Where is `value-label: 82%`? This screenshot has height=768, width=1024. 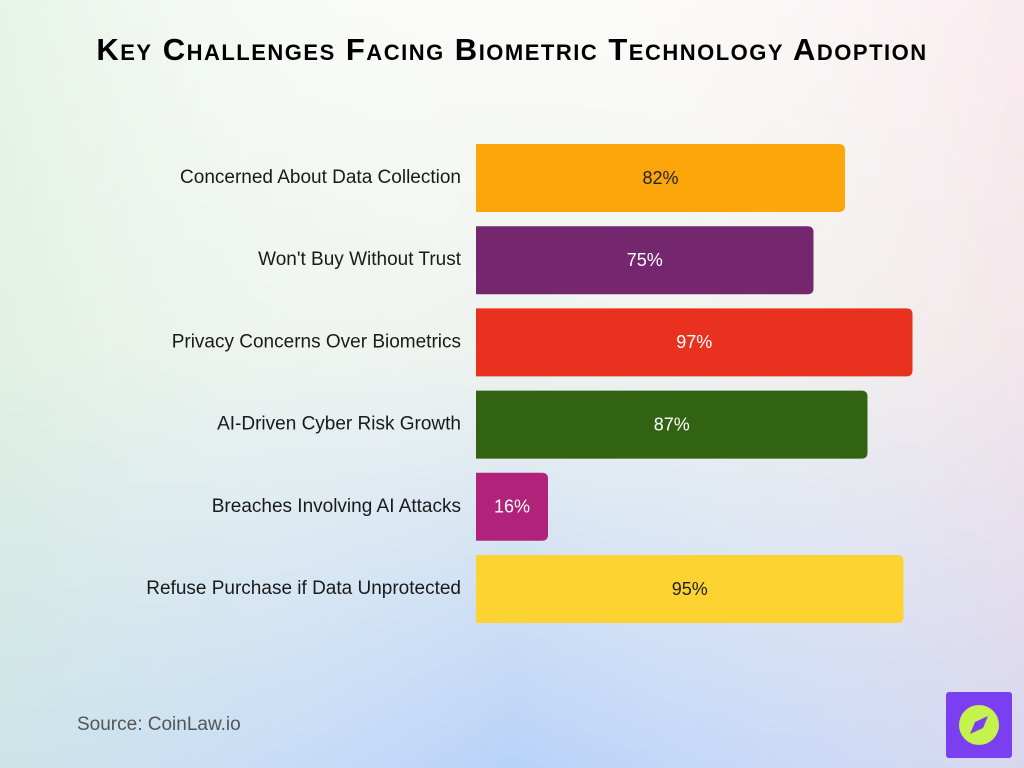 value-label: 82% is located at coordinates (660, 178).